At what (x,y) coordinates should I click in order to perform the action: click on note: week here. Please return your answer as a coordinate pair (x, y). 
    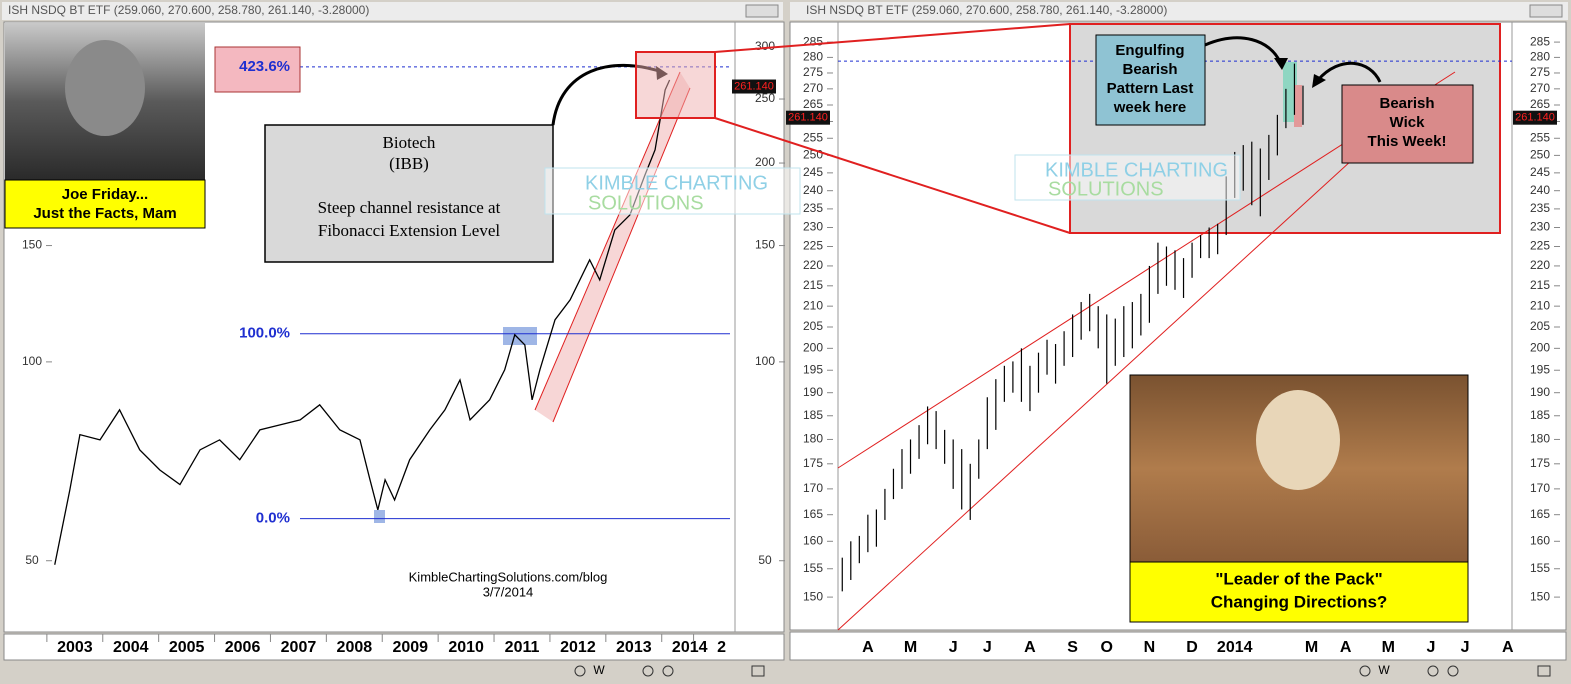
    Looking at the image, I should click on (1150, 107).